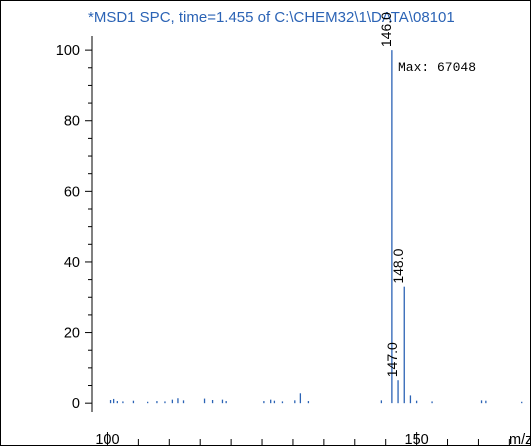  Describe the element at coordinates (74, 224) in the screenshot. I see `y-axis: 0 20 40 60 80 100` at that location.